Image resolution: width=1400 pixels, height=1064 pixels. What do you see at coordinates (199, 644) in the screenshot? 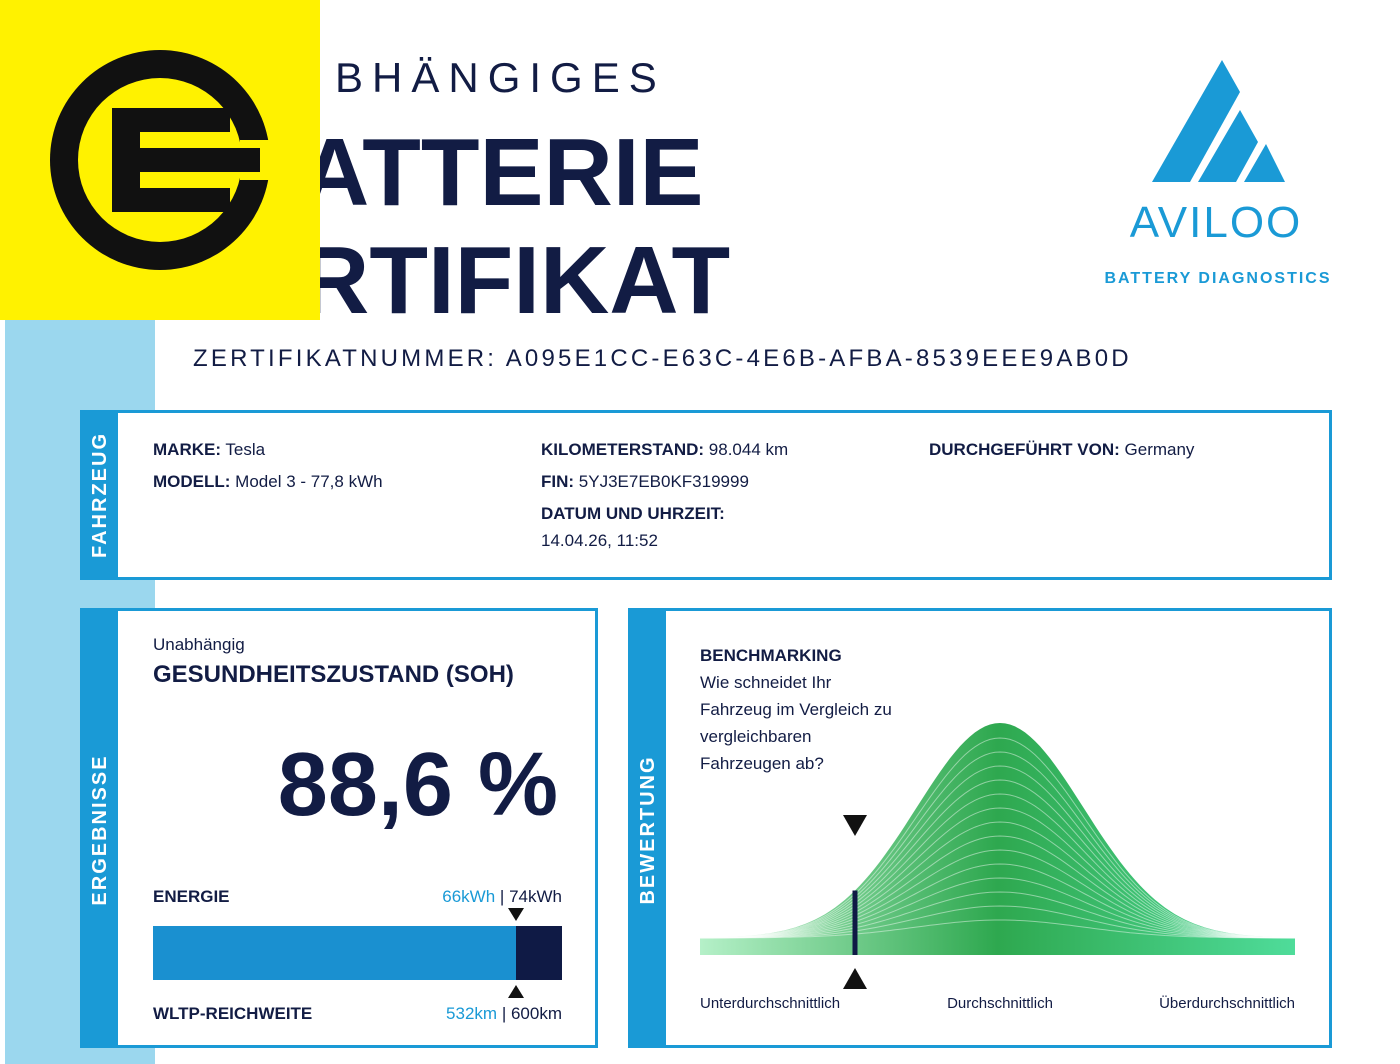
I see `kicker: Unabhängig` at bounding box center [199, 644].